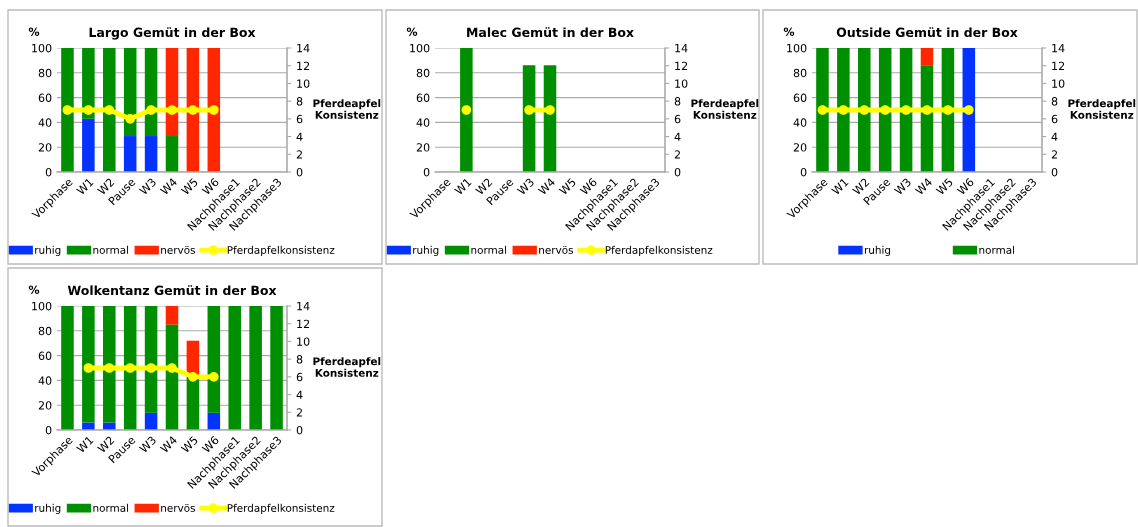 The image size is (1138, 527). Describe the element at coordinates (172, 33) in the screenshot. I see `chart-title: Largo Gemüt in der Box` at that location.